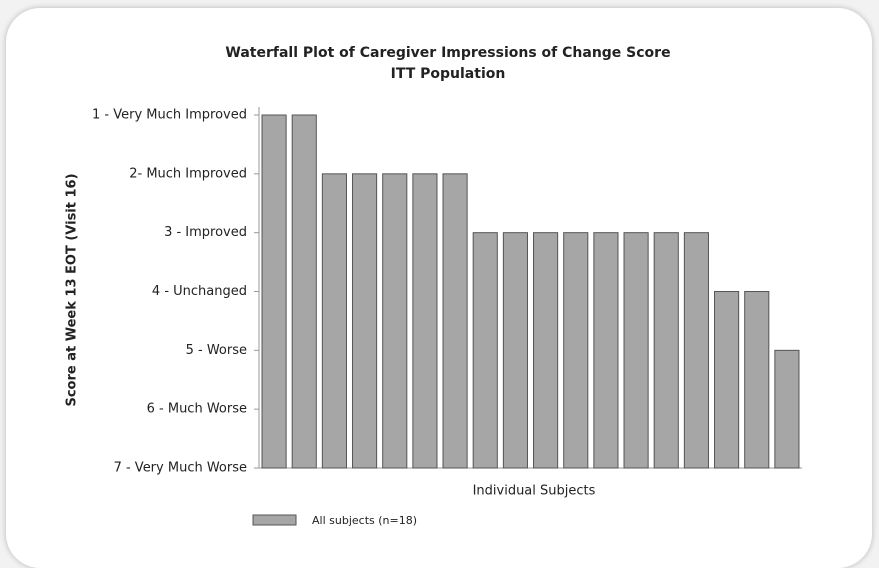  Describe the element at coordinates (274, 520) in the screenshot. I see `legend-swatch` at that location.